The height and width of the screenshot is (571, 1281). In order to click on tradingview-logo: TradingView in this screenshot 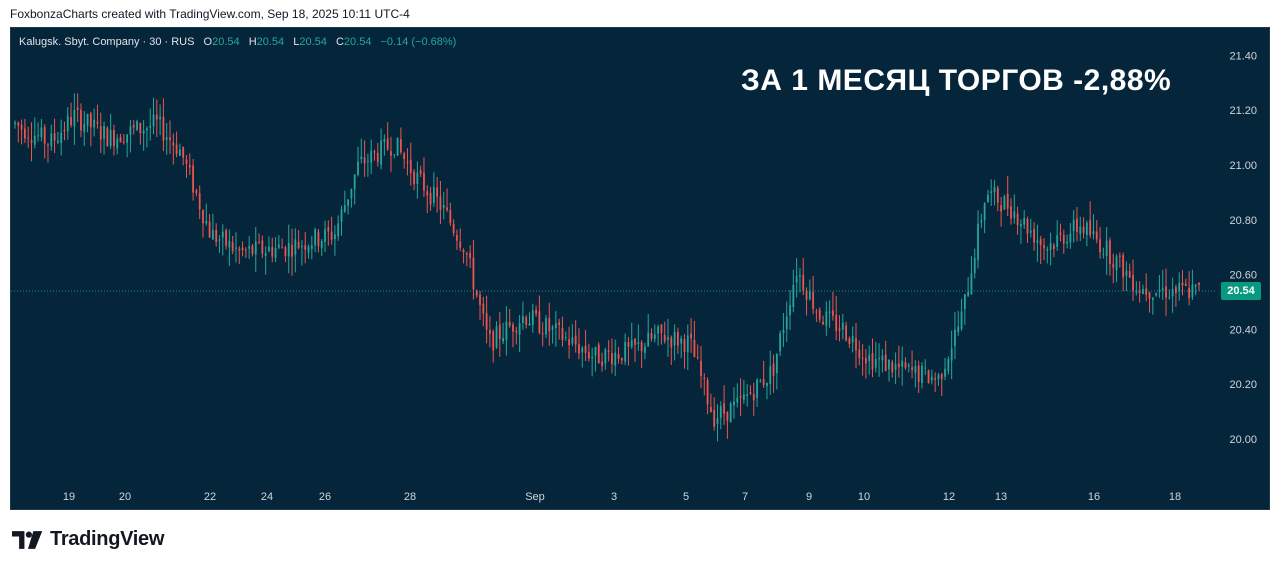, I will do `click(88, 539)`.